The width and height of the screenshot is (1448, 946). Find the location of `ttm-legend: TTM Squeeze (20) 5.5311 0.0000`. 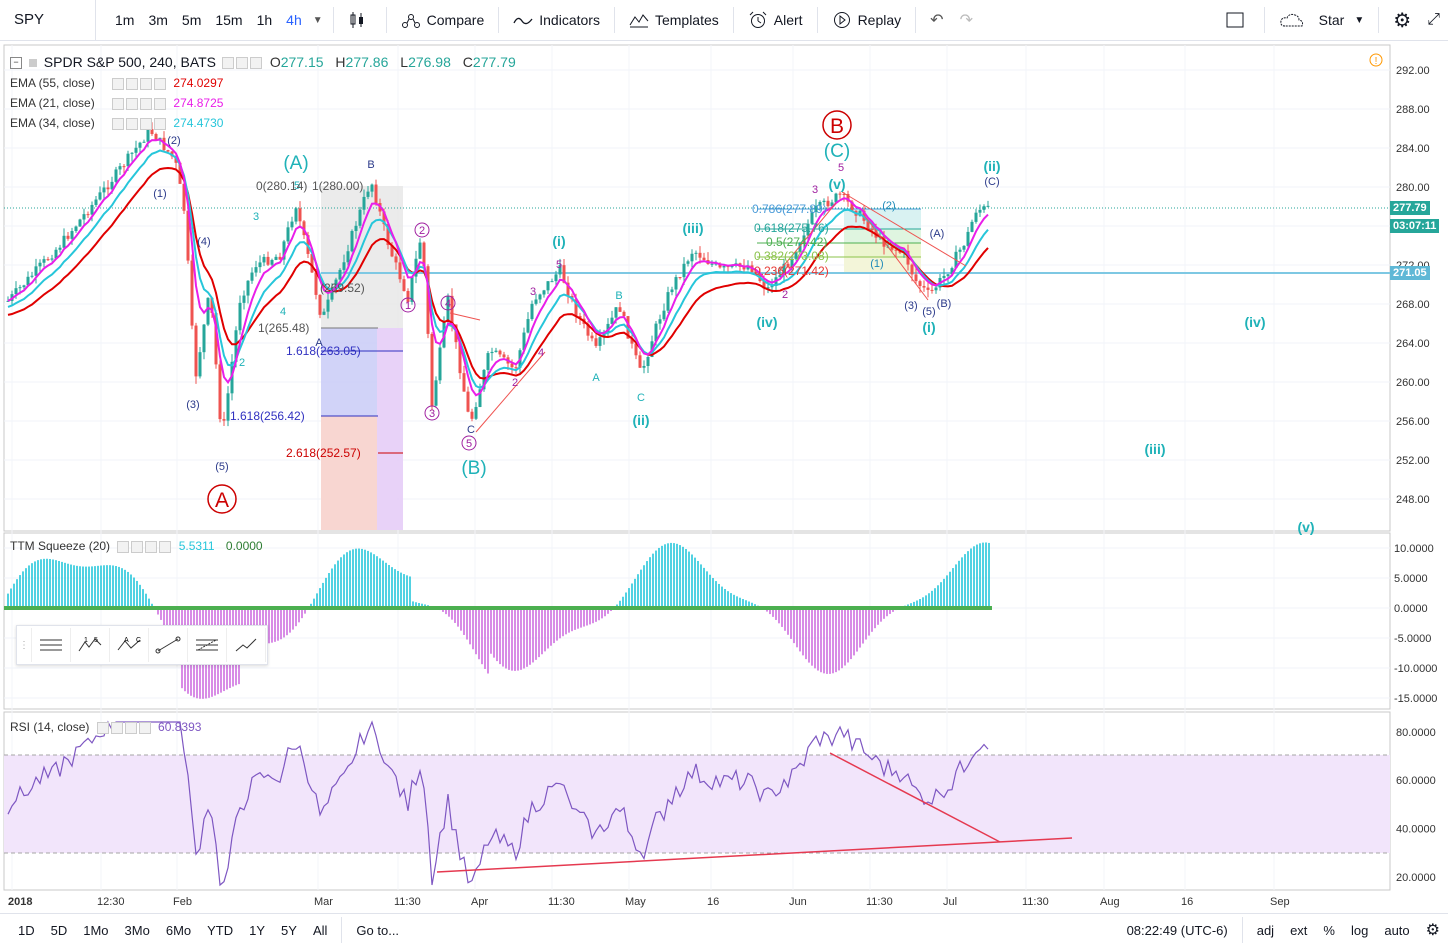

ttm-legend: TTM Squeeze (20) 5.5311 0.0000 is located at coordinates (136, 546).